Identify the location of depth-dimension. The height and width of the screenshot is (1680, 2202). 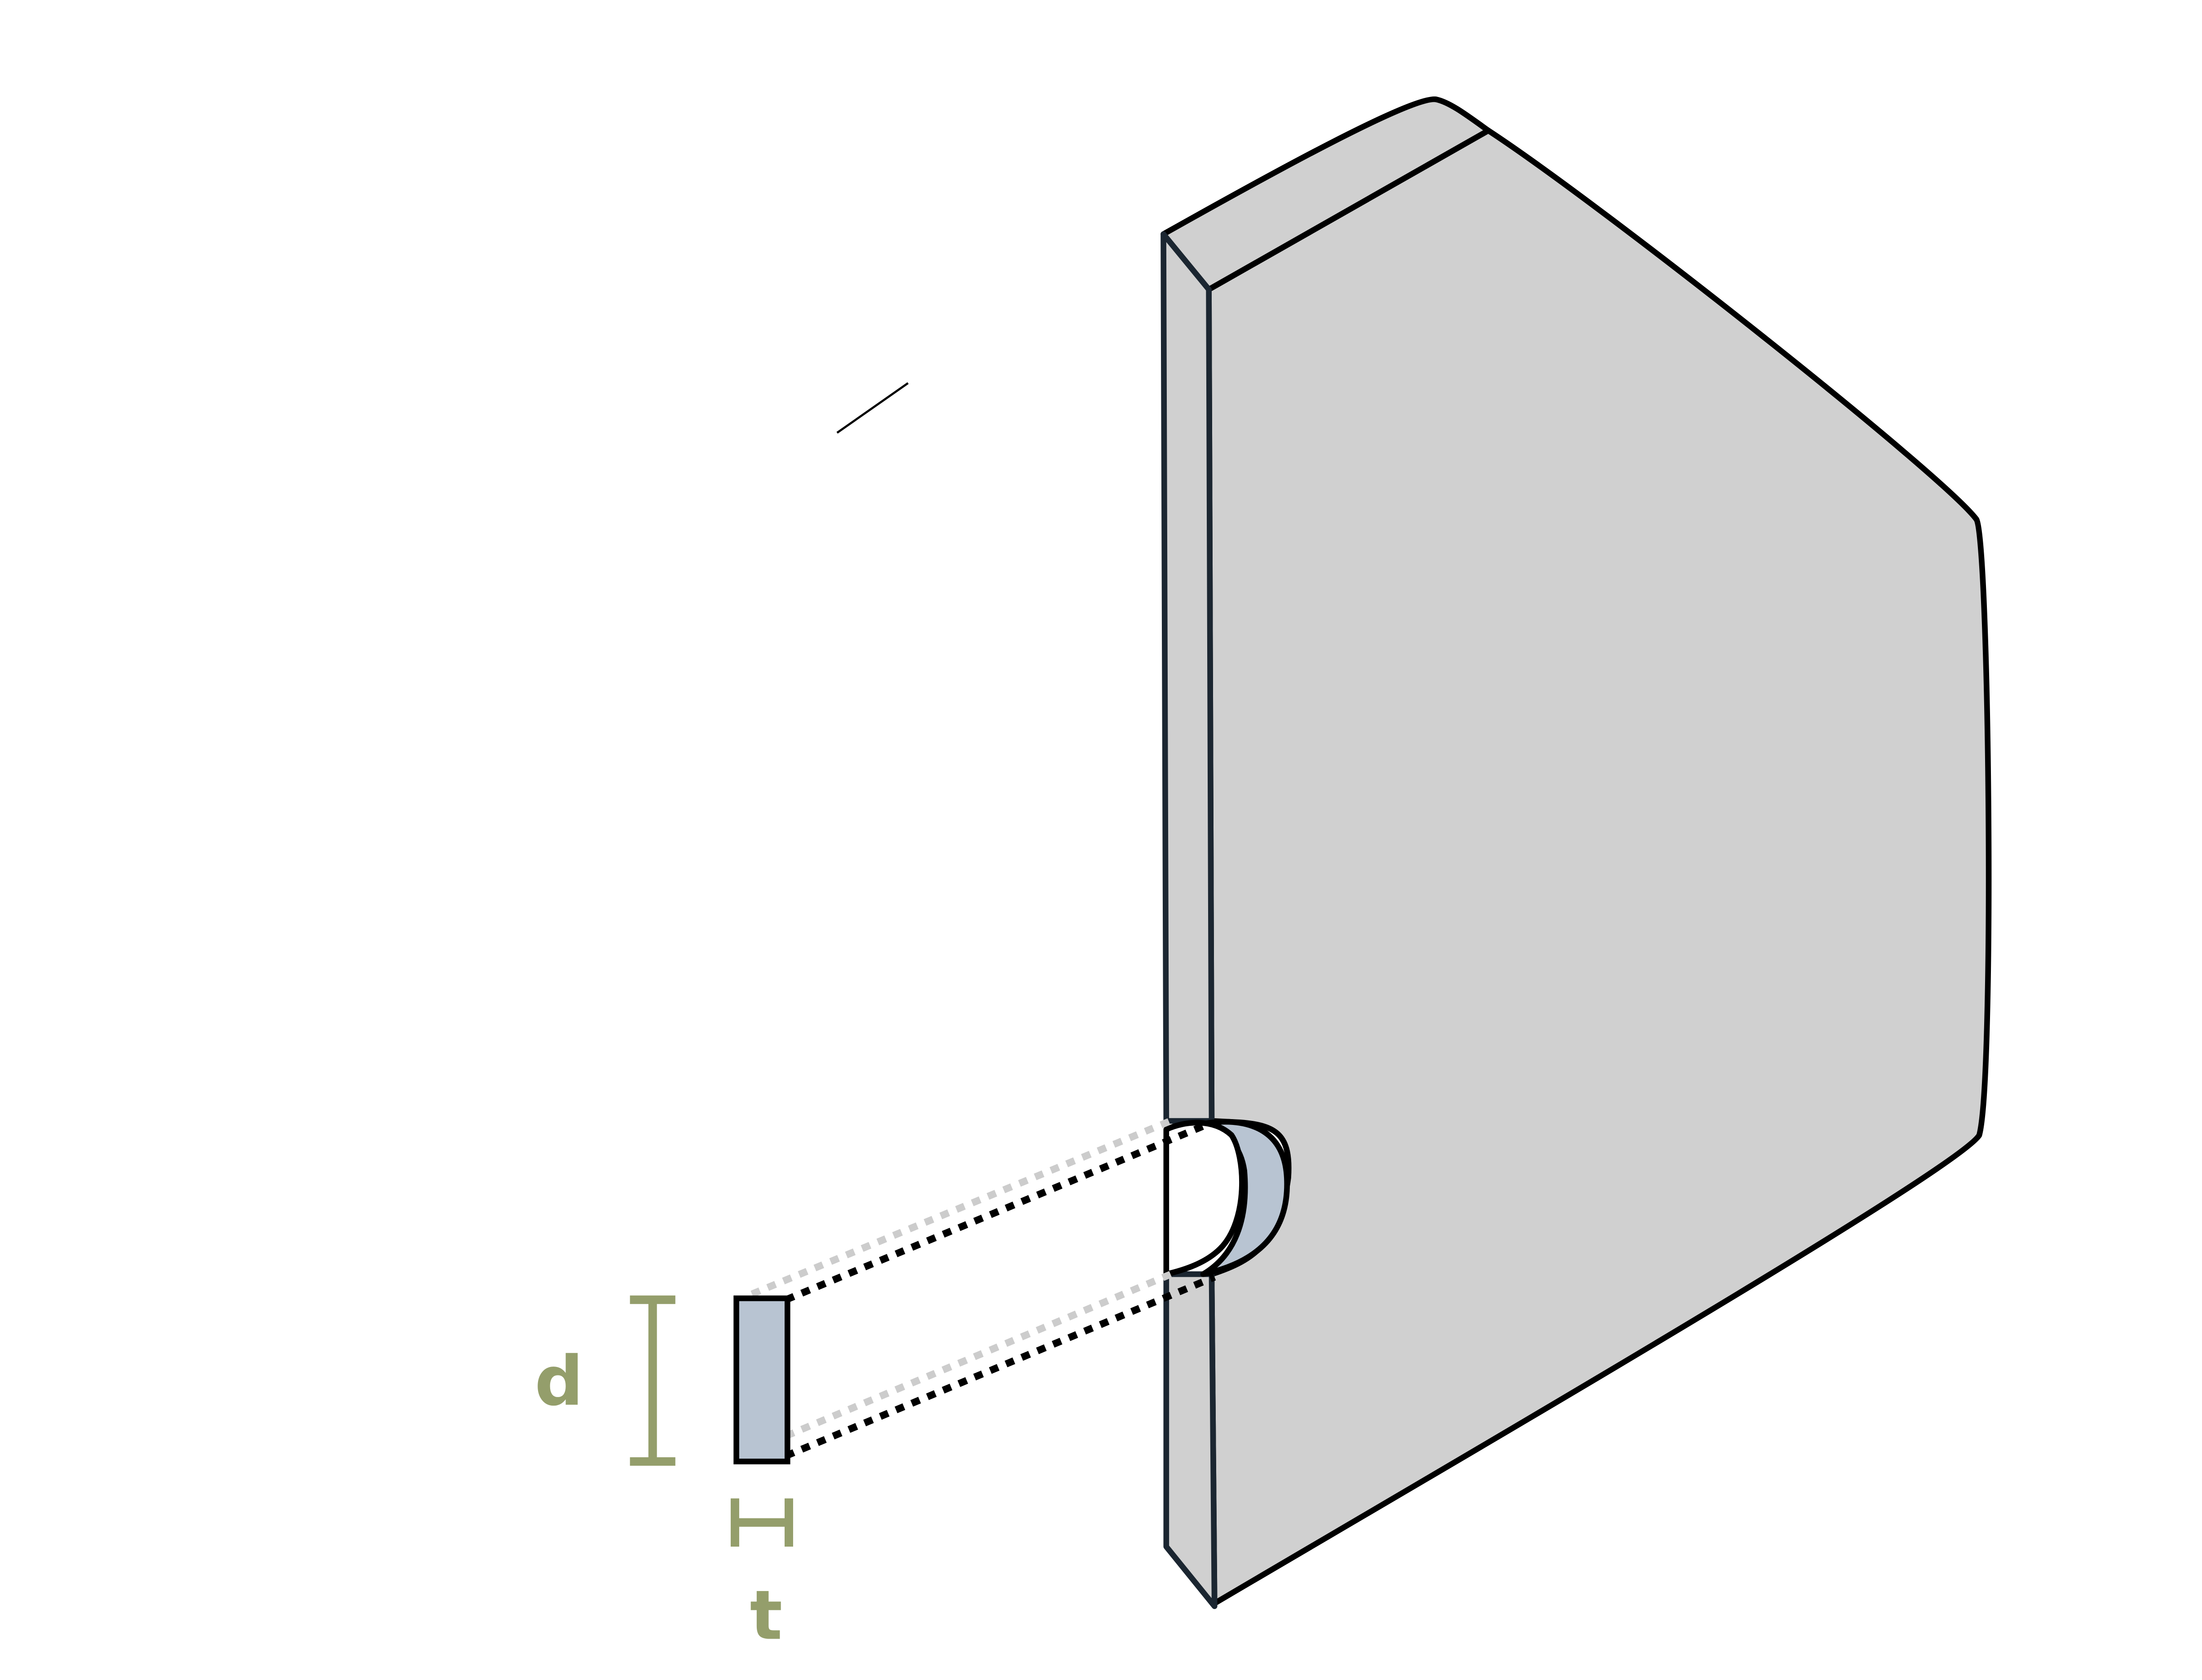
(652, 1380).